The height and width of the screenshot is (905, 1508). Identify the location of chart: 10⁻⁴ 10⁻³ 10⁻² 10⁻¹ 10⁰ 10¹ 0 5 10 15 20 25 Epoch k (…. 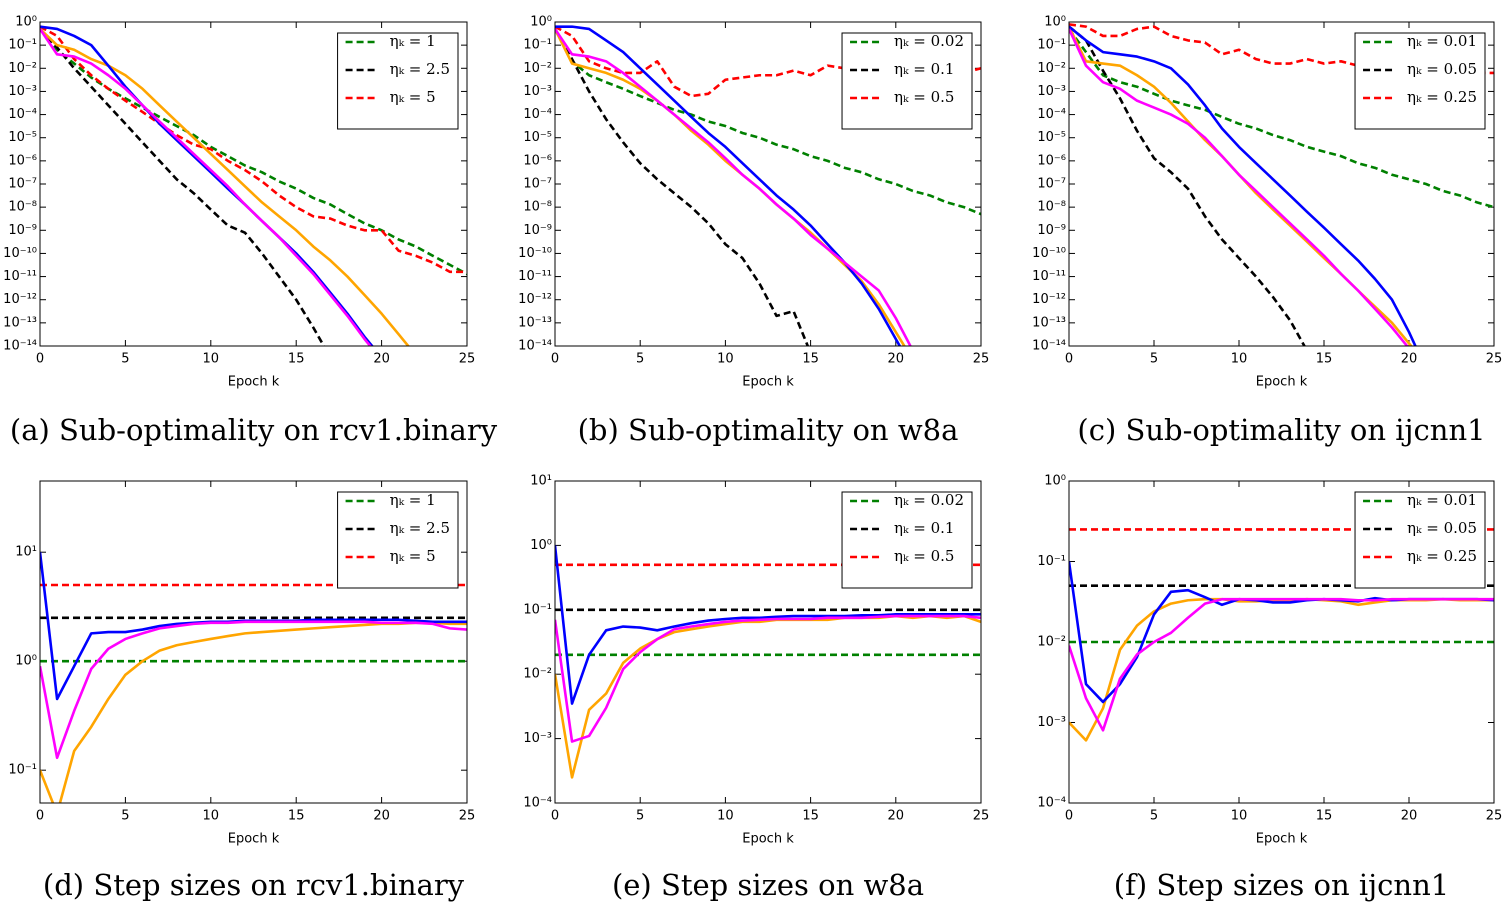
(756, 688).